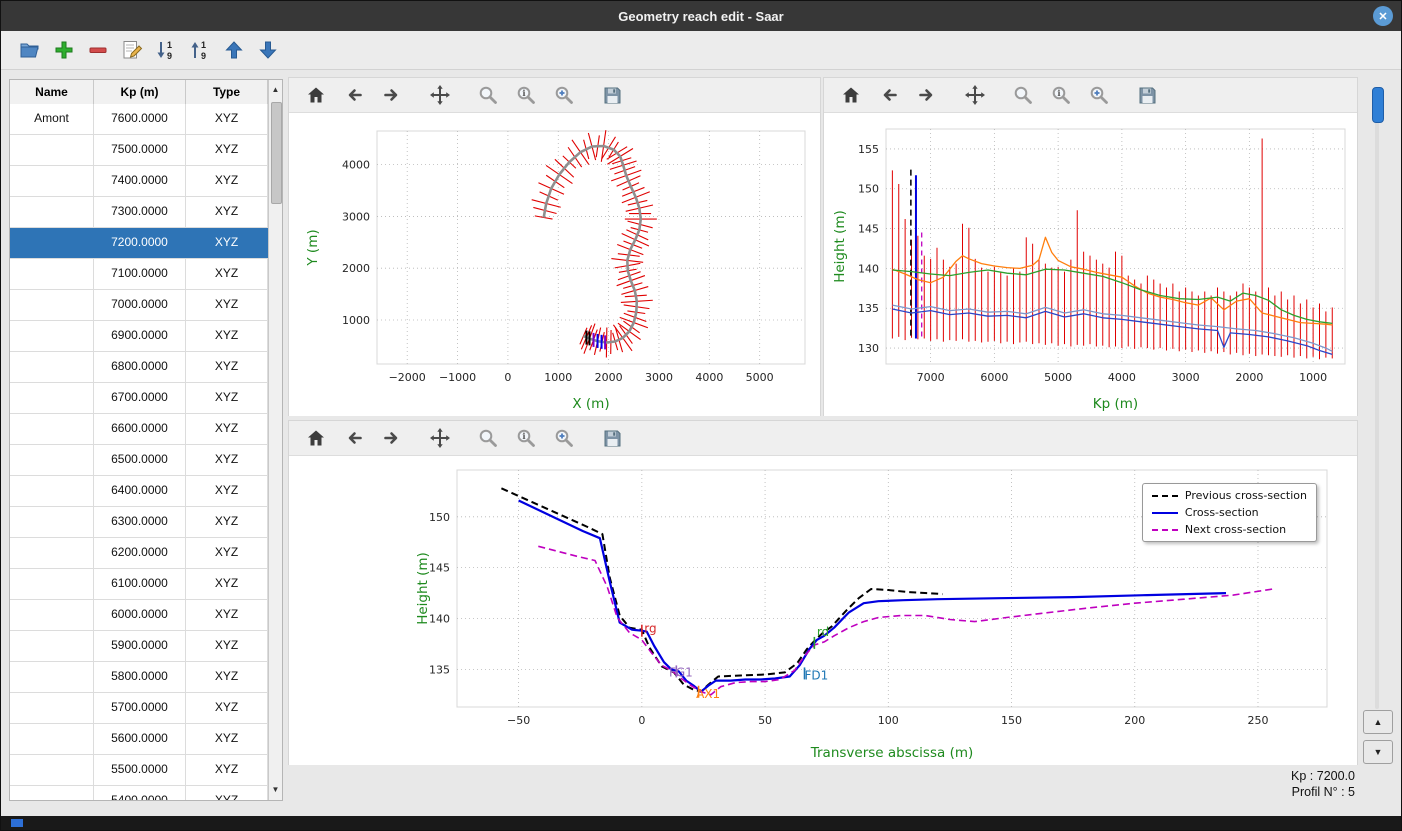 This screenshot has width=1402, height=831. Describe the element at coordinates (1323, 784) in the screenshot. I see `status-info: Kp : 7200.0 Profil N° : 5` at that location.